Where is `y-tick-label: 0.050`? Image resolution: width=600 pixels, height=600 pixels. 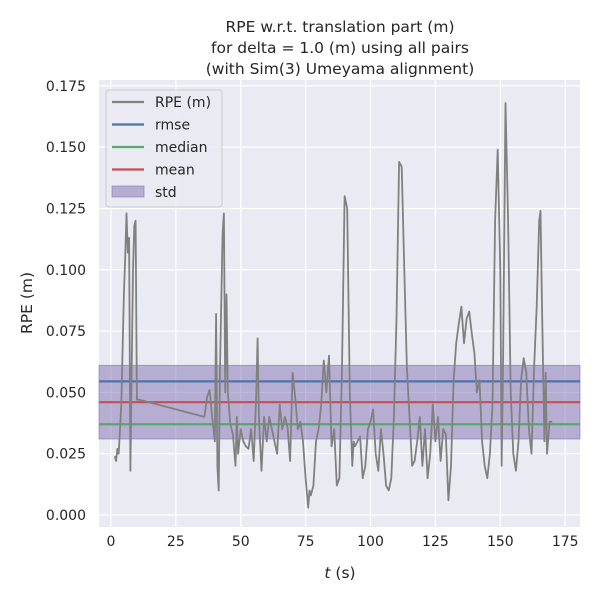
y-tick-label: 0.050 is located at coordinates (66, 393).